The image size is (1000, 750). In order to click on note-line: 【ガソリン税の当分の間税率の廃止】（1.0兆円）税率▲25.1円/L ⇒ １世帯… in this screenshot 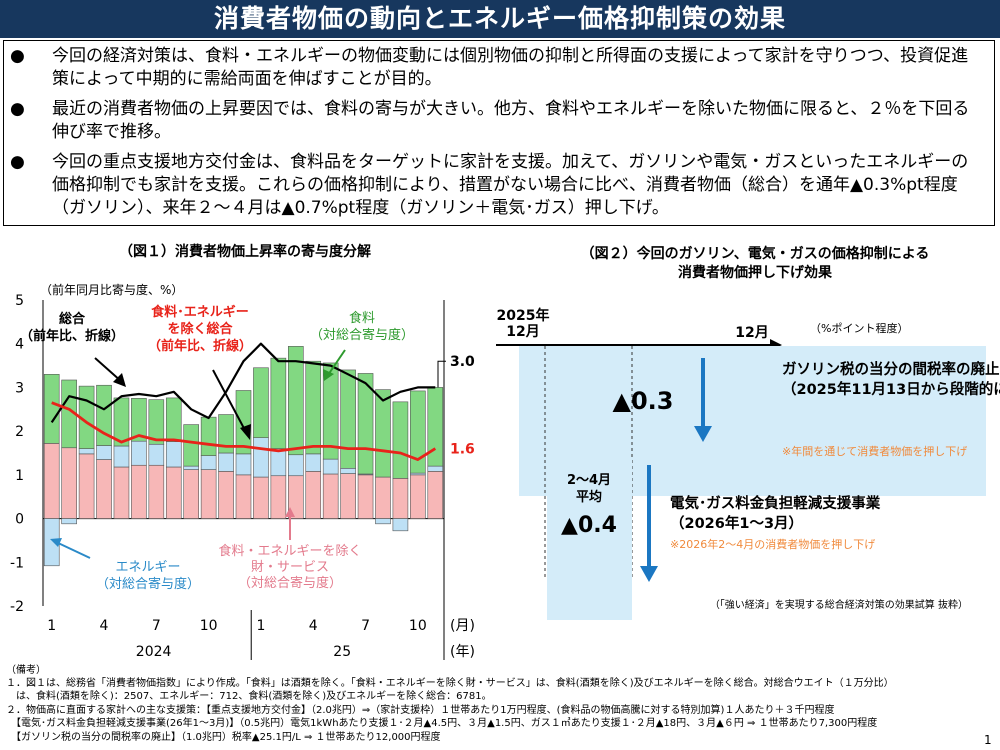, I will do `click(223, 737)`.